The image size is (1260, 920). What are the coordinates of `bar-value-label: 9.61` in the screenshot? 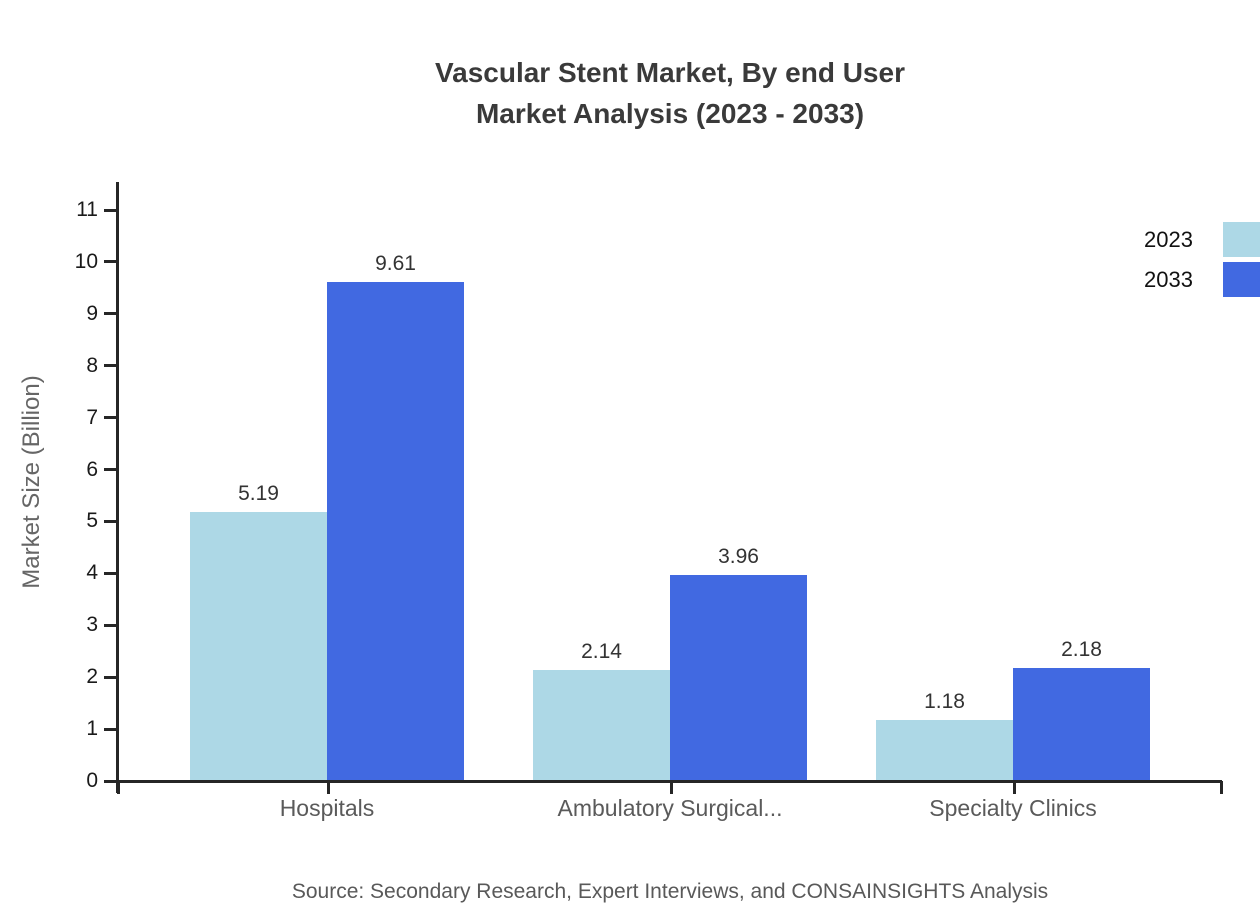 It's located at (395, 264).